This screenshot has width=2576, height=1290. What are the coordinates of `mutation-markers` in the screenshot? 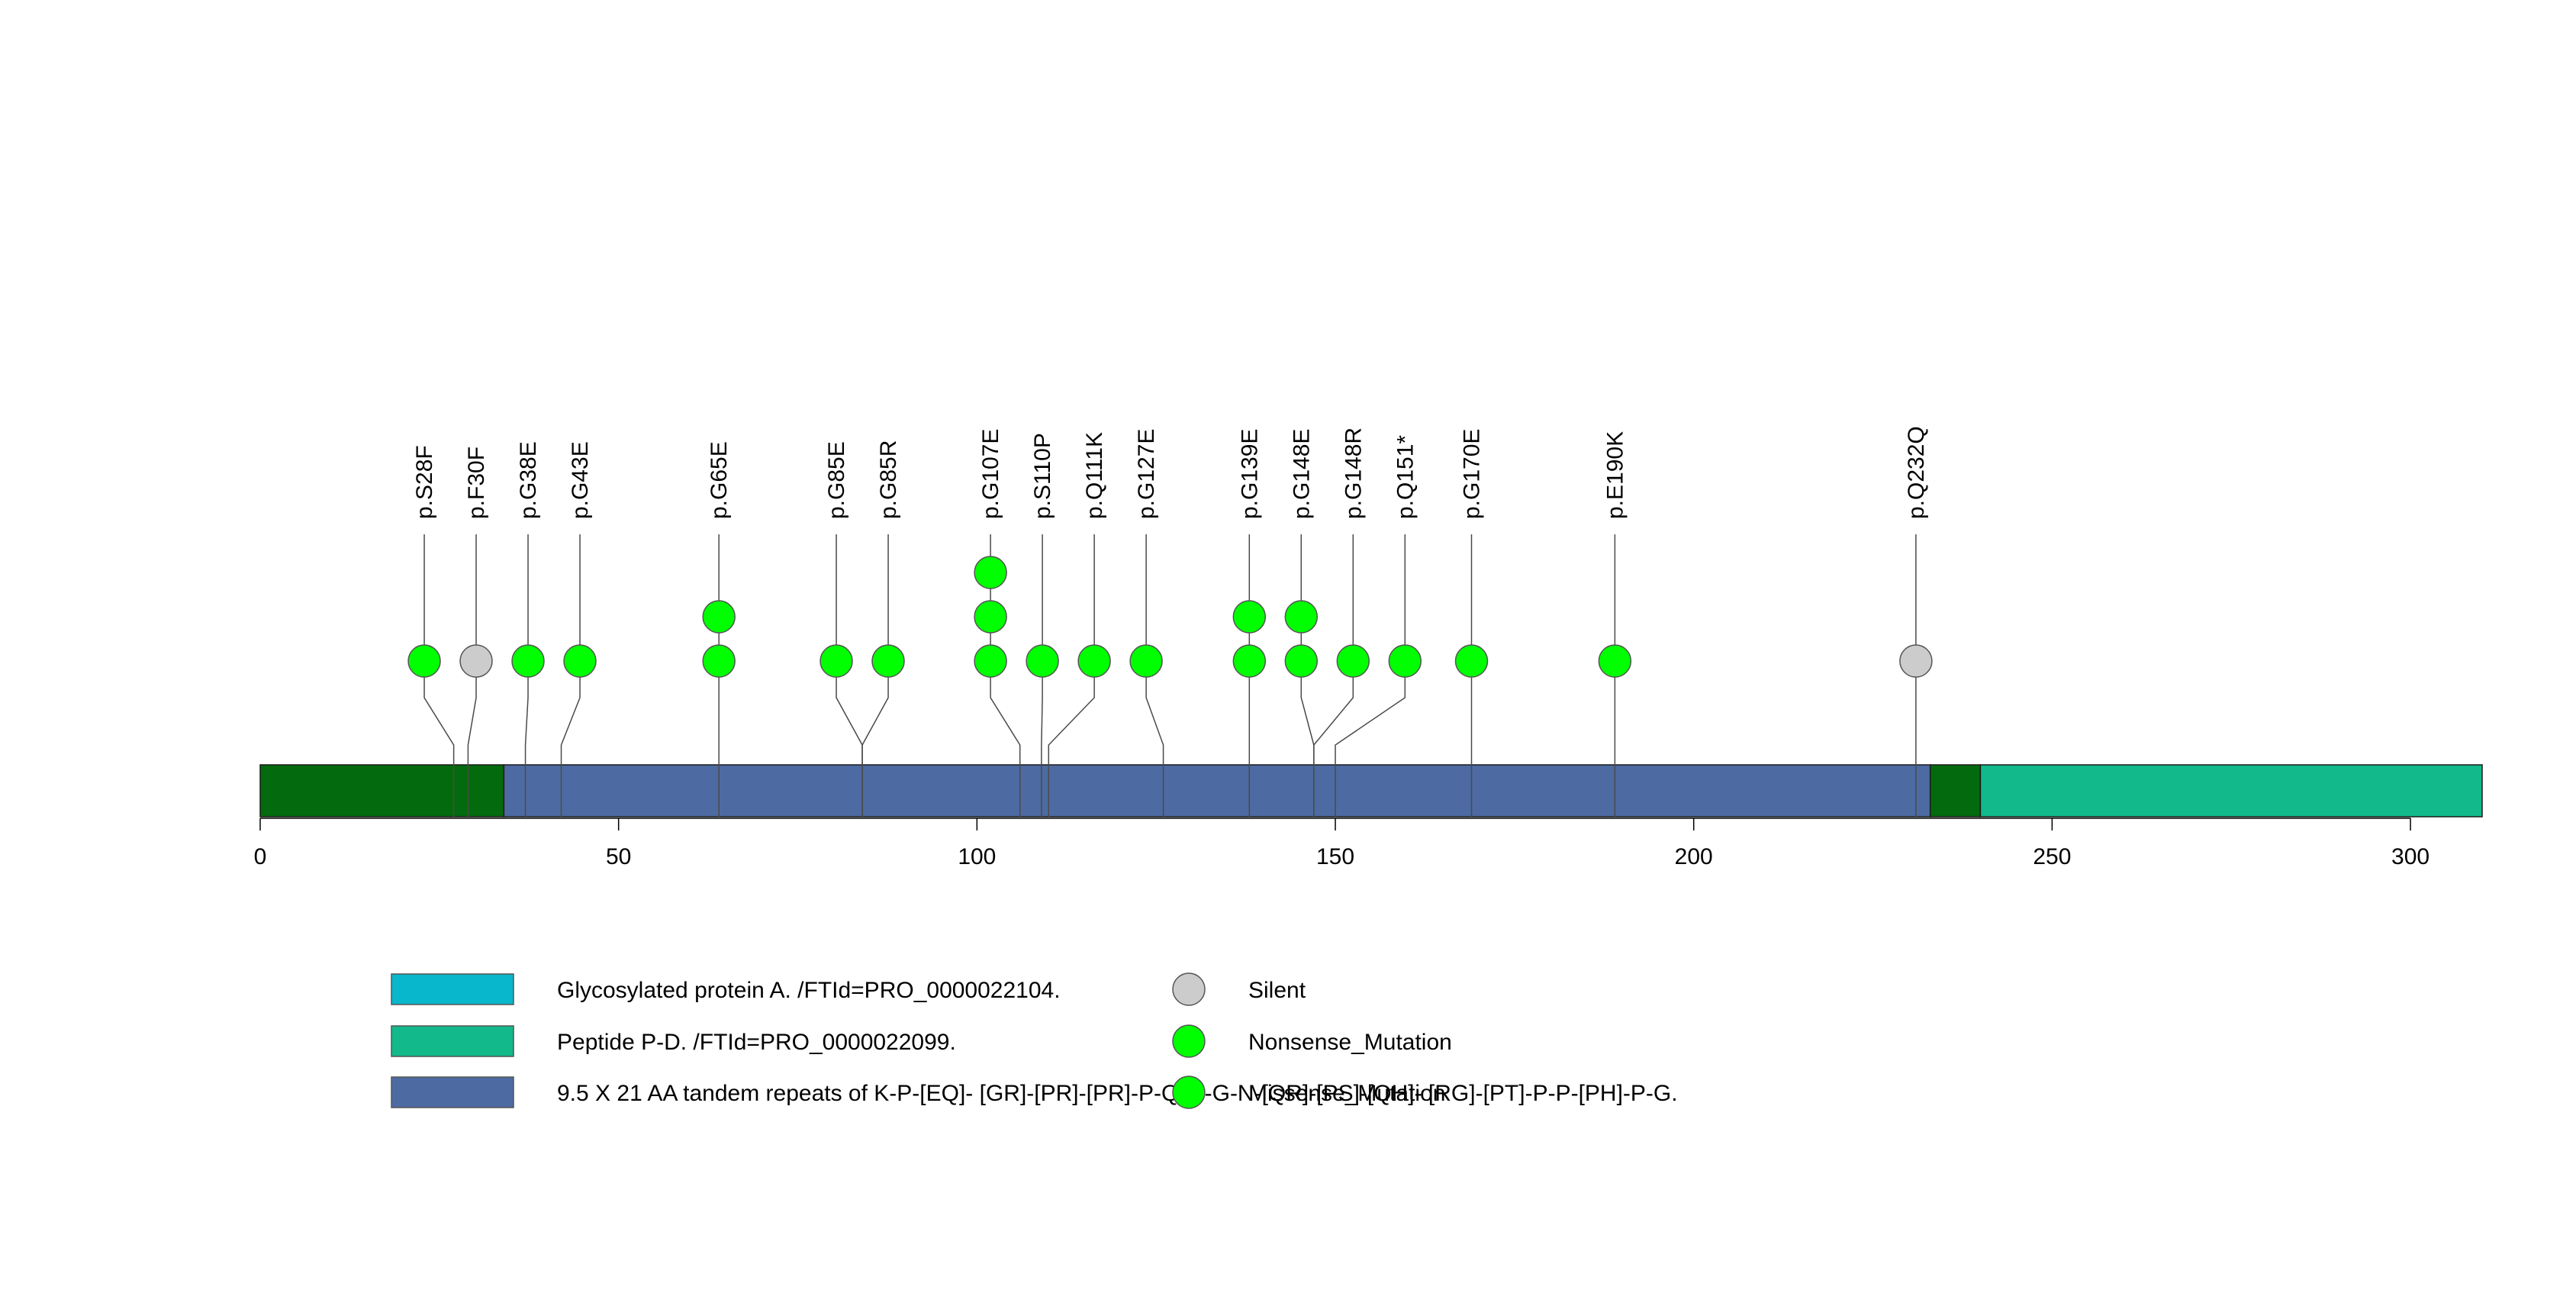 It's located at (1170, 617).